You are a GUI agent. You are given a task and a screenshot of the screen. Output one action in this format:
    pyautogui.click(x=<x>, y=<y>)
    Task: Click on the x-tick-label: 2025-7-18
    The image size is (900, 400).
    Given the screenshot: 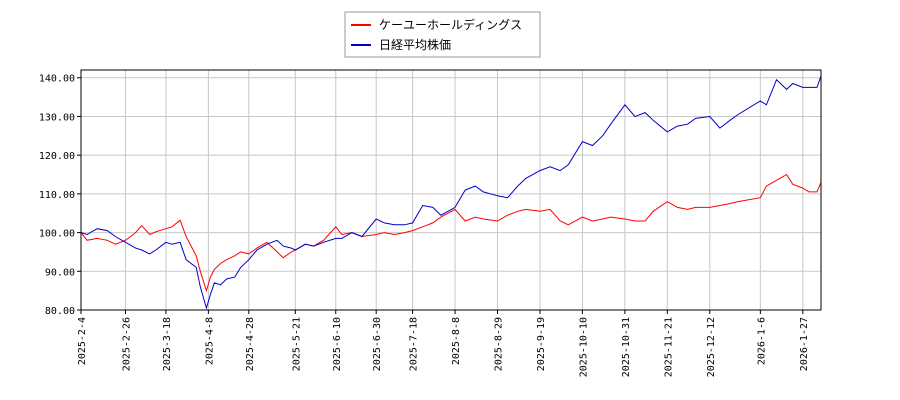 What is the action you would take?
    pyautogui.click(x=414, y=344)
    